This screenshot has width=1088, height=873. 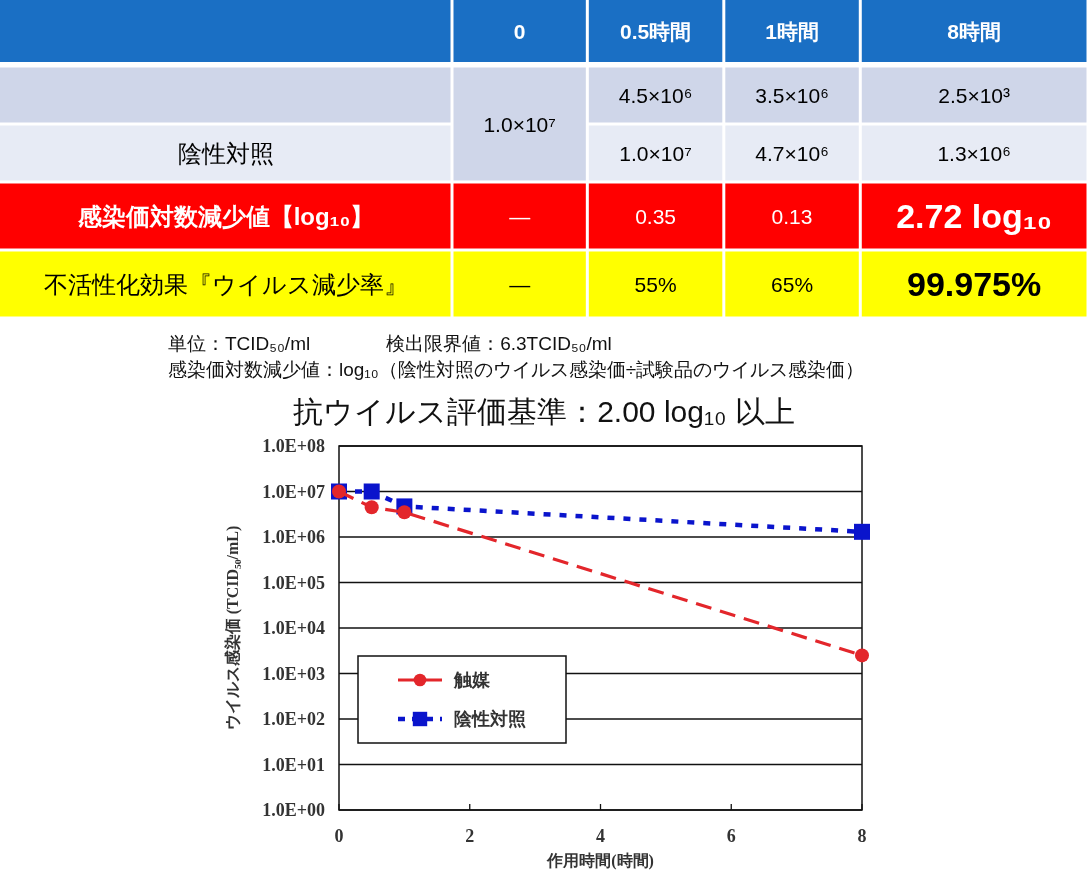 What do you see at coordinates (293, 810) in the screenshot?
I see `y-tick-label: 1.0E+00` at bounding box center [293, 810].